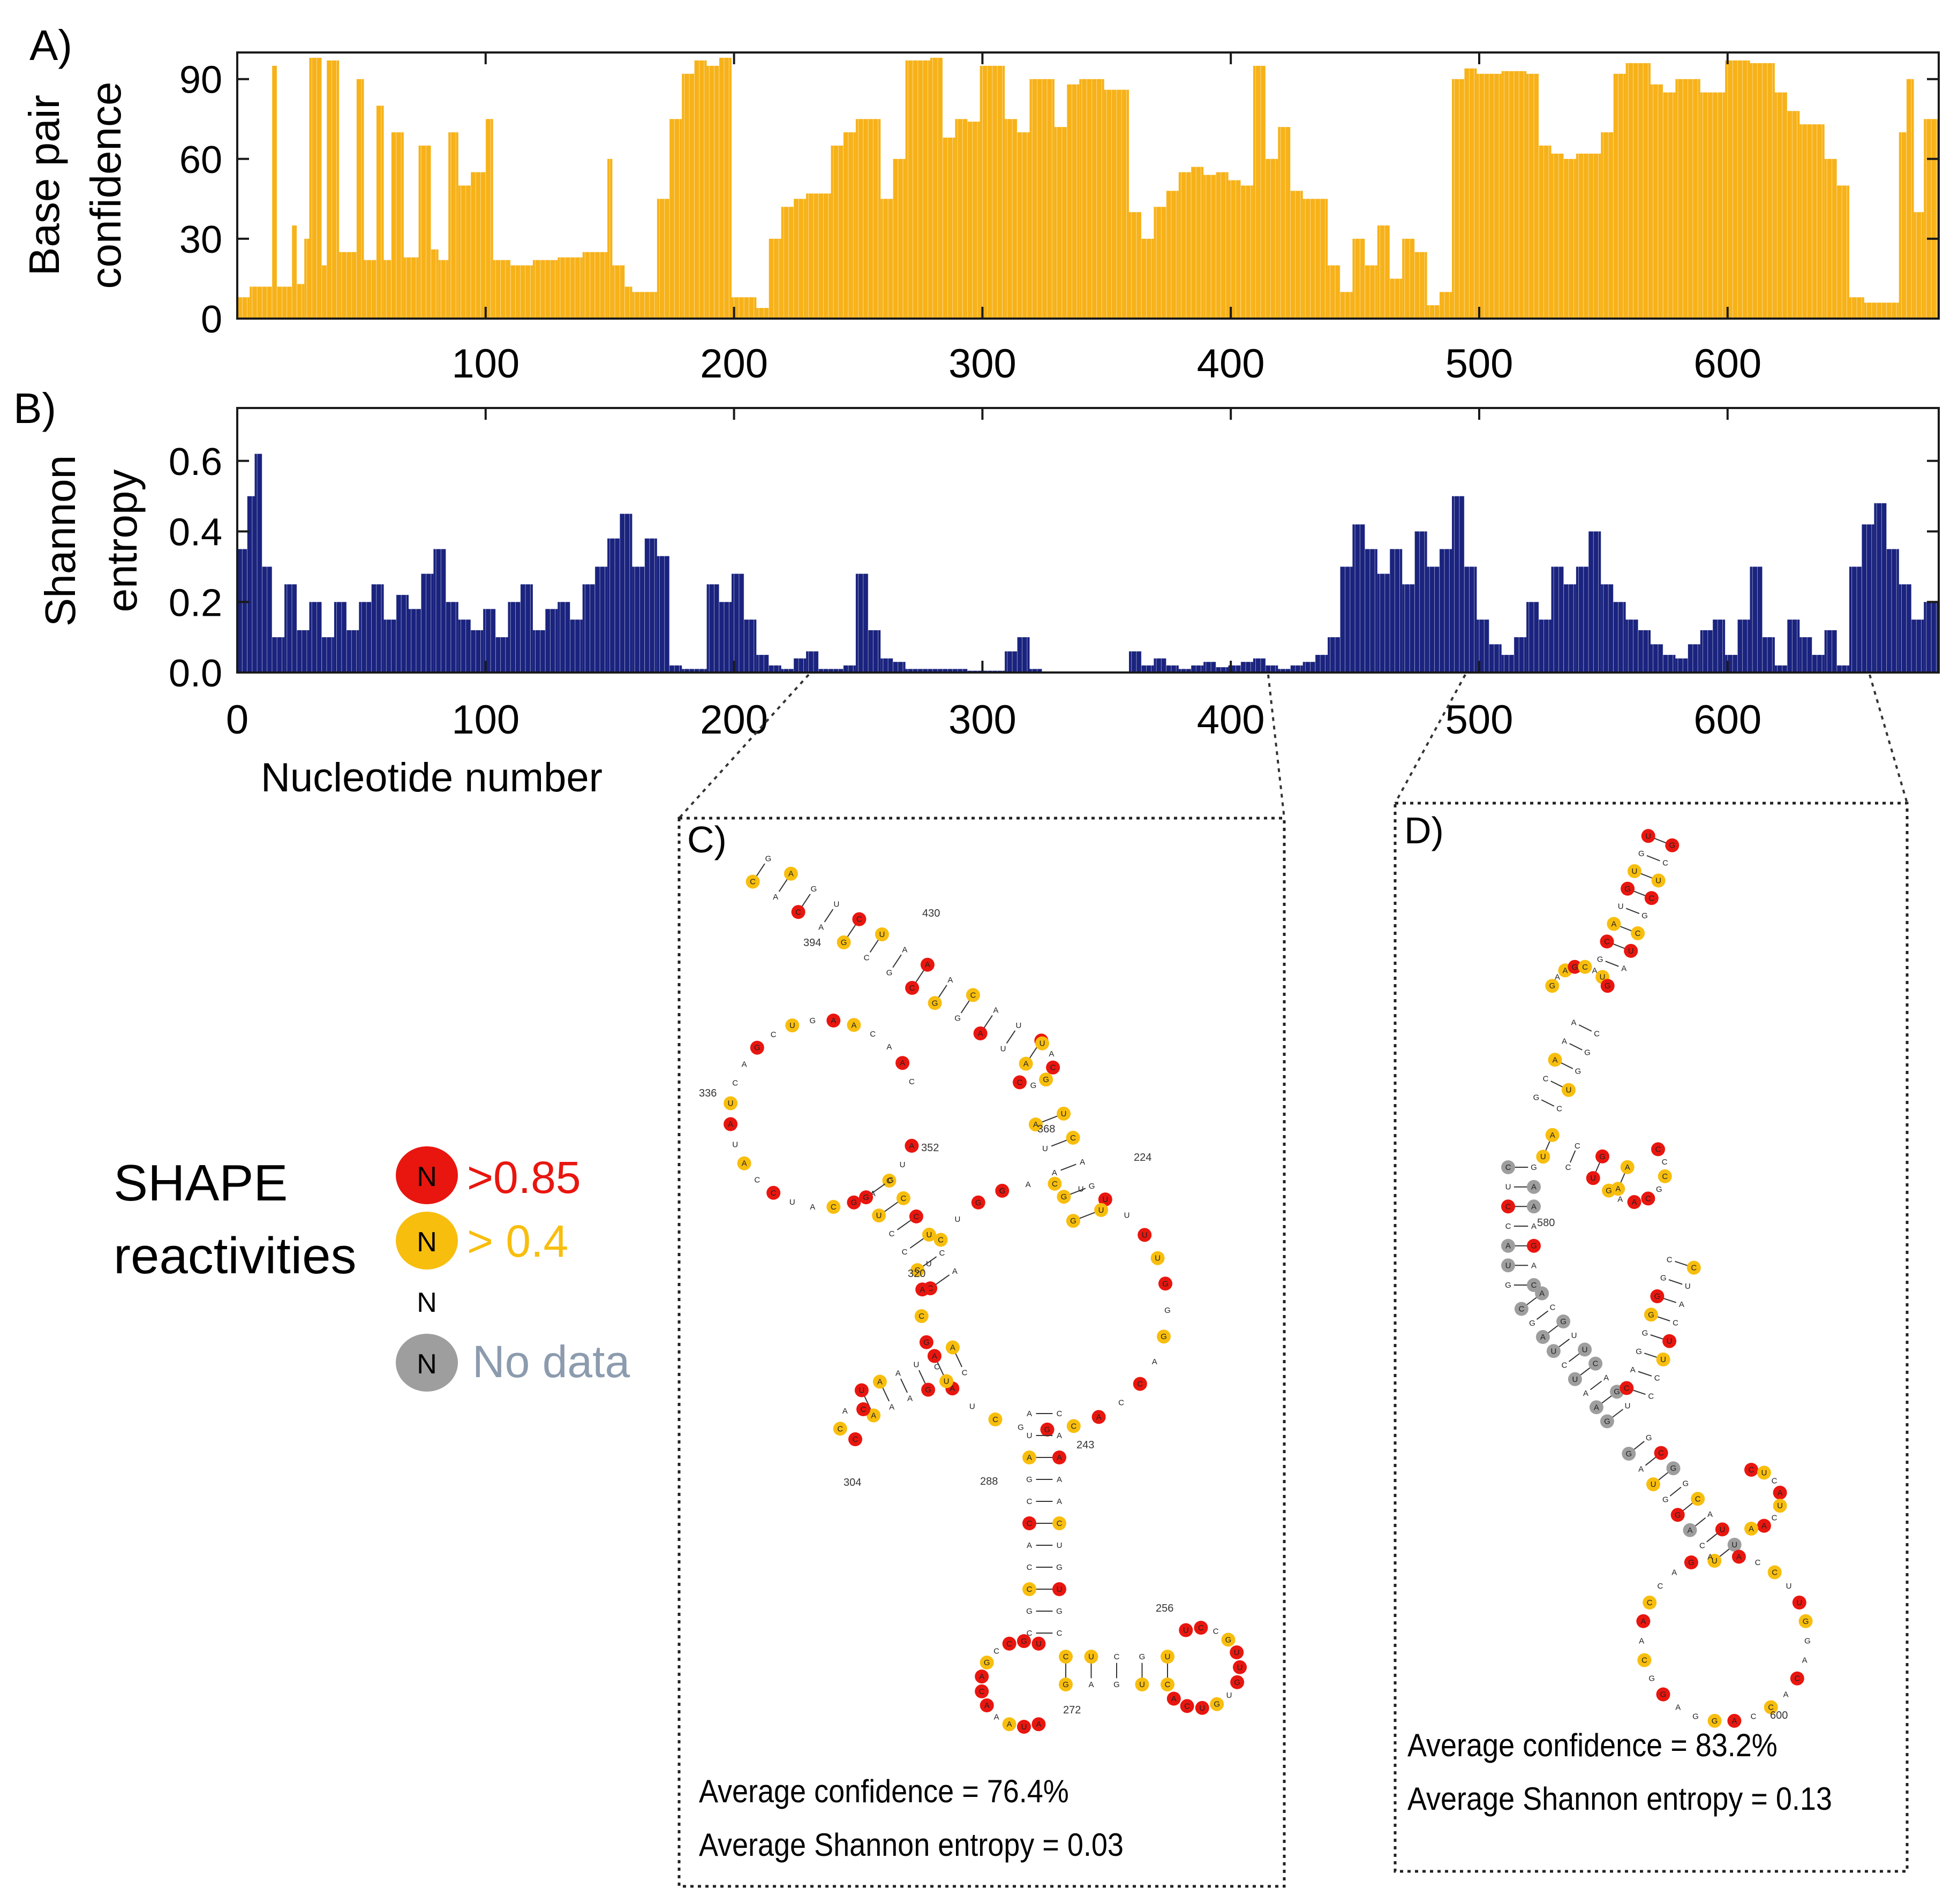 Image resolution: width=1958 pixels, height=1904 pixels. I want to click on nucleotide-letter: U, so click(1764, 1473).